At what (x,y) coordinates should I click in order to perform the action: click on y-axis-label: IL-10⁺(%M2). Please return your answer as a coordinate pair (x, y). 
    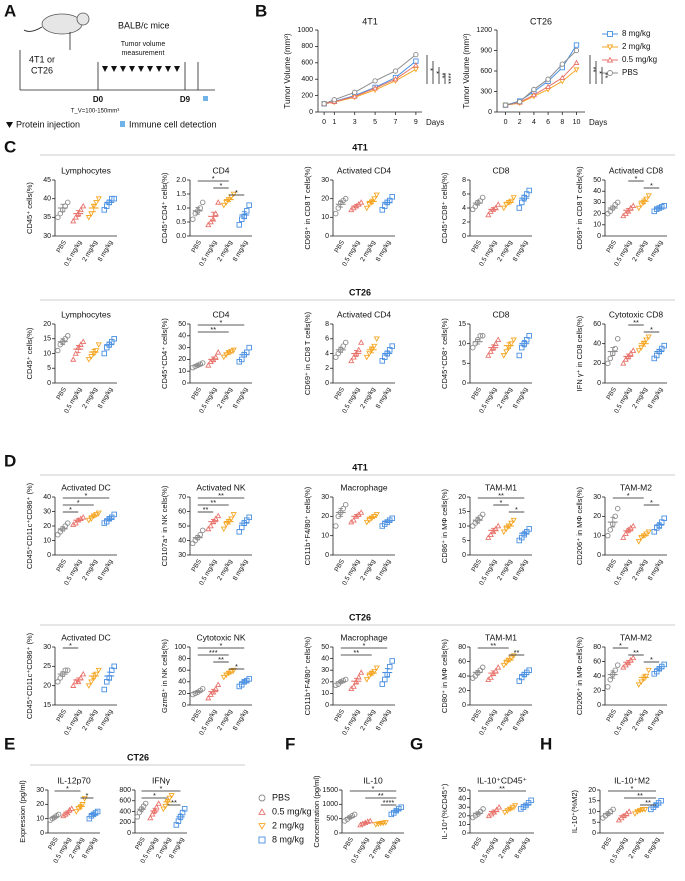
    Looking at the image, I should click on (574, 811).